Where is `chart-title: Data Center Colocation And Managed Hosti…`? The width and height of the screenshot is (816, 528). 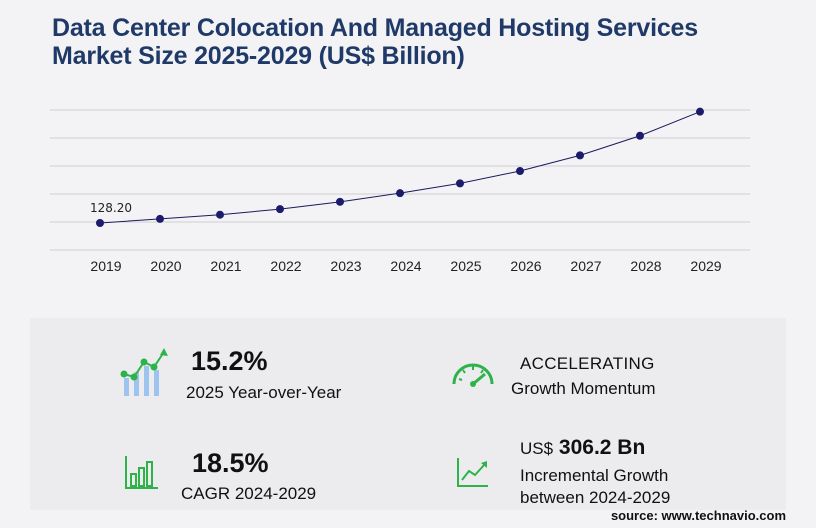 chart-title: Data Center Colocation And Managed Hosti… is located at coordinates (412, 42).